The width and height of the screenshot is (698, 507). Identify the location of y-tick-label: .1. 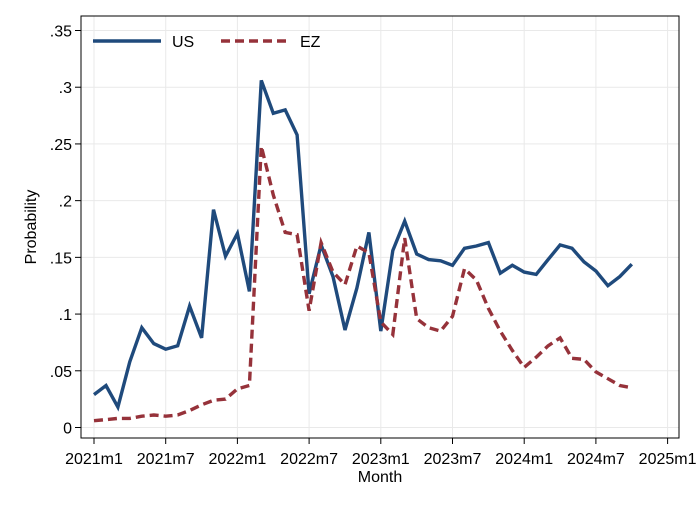
(65, 315).